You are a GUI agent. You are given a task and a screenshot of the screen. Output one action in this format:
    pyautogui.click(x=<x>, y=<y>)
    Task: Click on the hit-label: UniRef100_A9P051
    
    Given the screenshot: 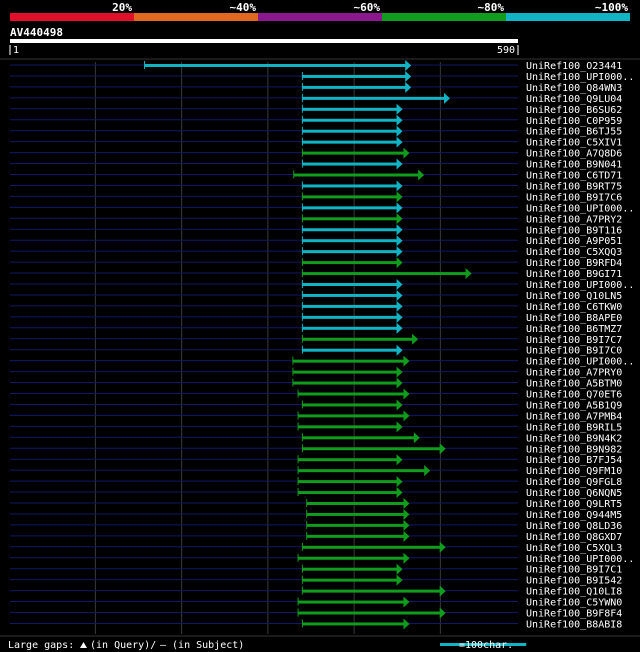 What is the action you would take?
    pyautogui.click(x=574, y=241)
    